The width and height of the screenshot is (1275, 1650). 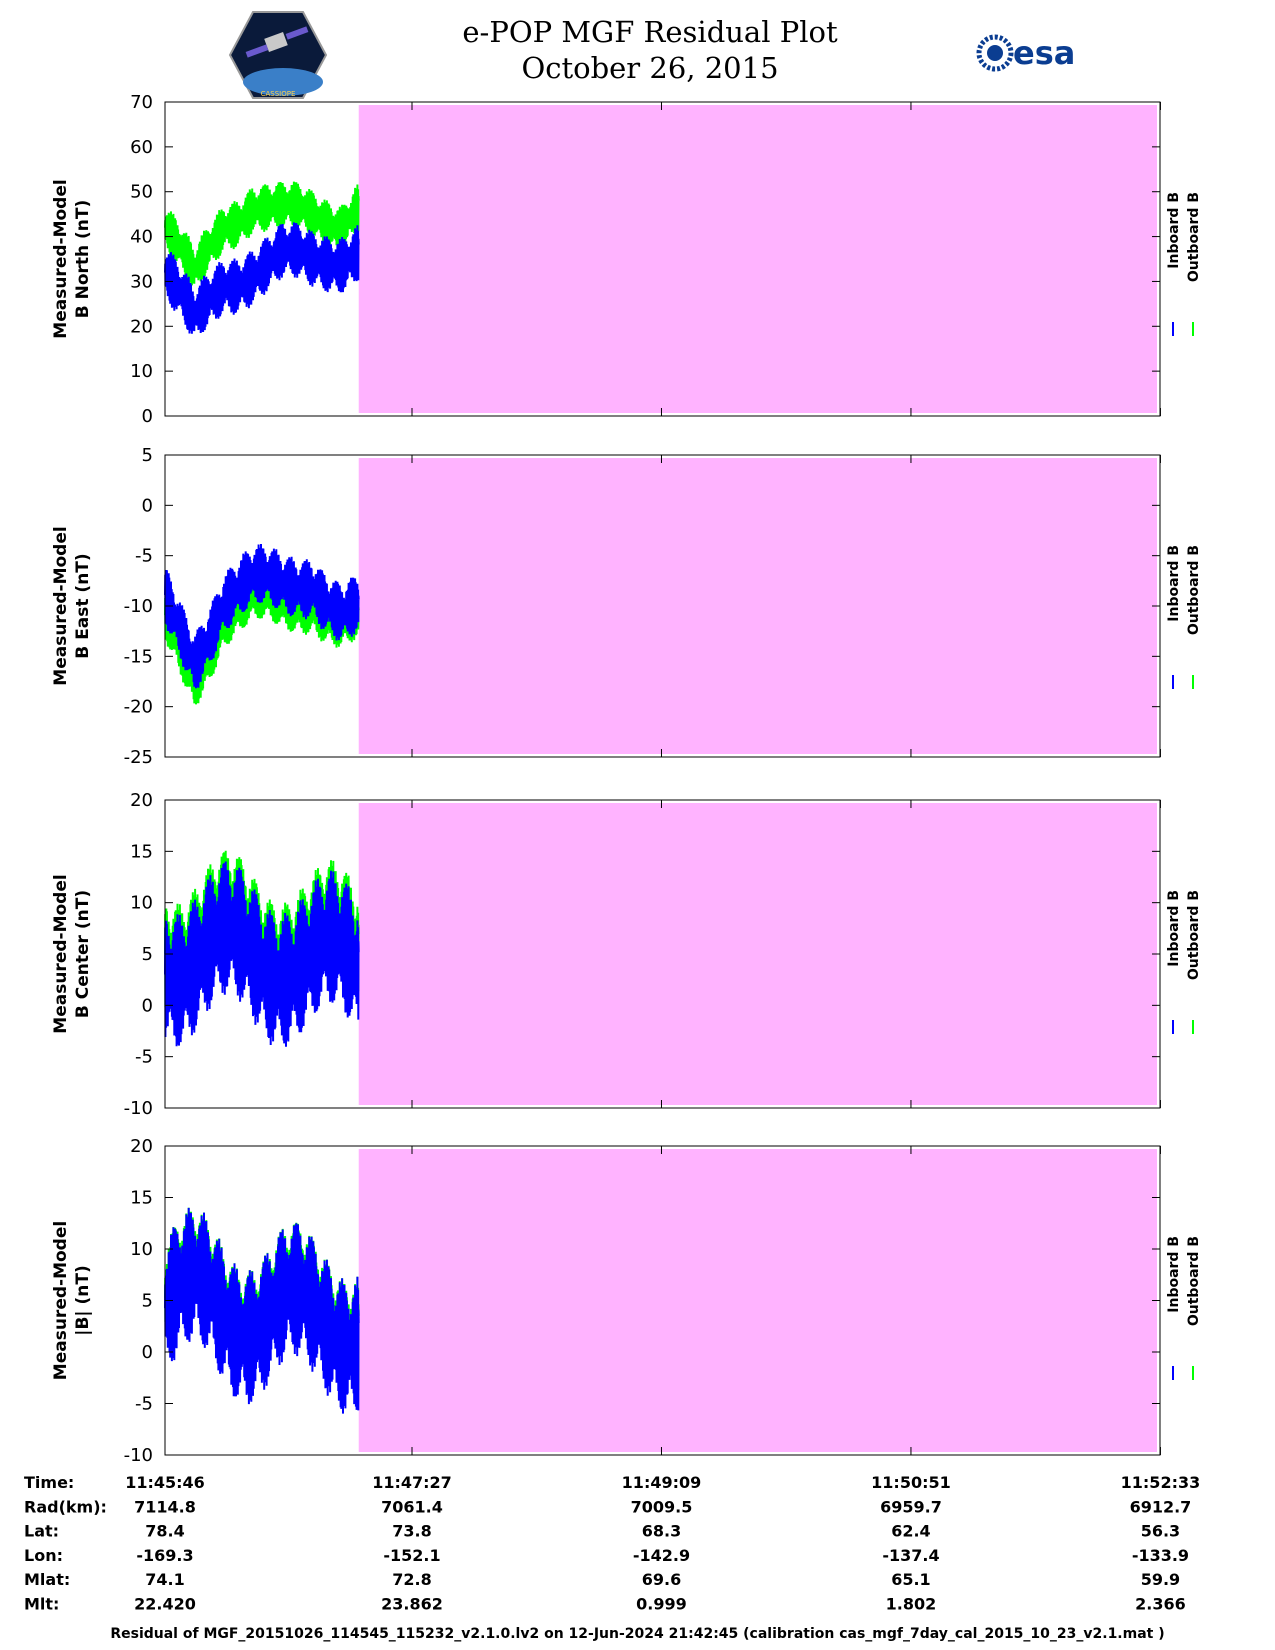 I want to click on info-cell: -137.4, so click(x=910, y=1555).